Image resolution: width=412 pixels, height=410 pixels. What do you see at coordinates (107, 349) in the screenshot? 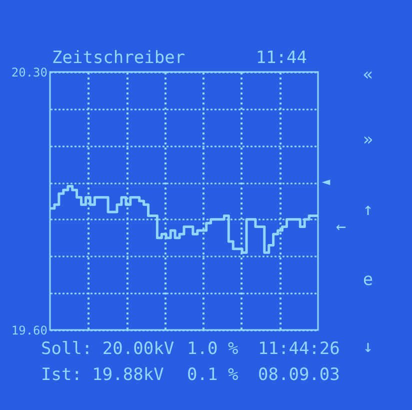
I see `text: Soll: 20.00kV` at bounding box center [107, 349].